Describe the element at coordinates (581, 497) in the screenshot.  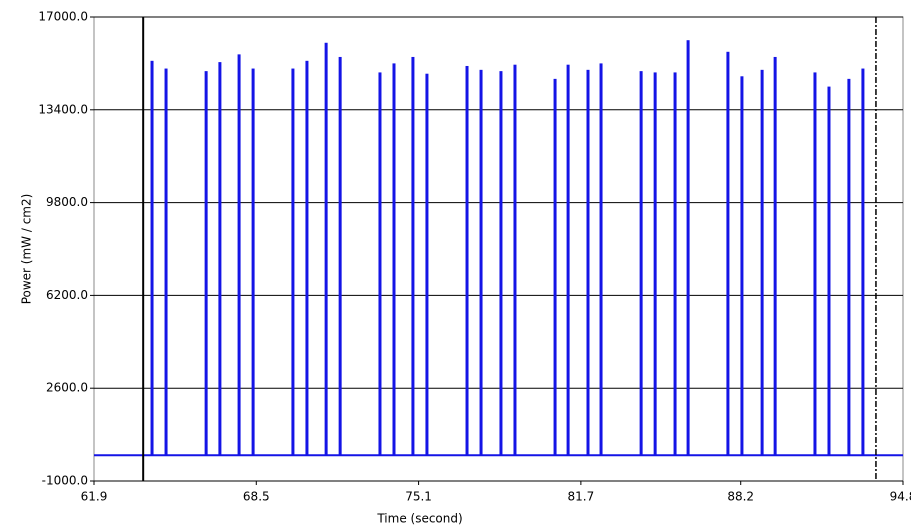
I see `x-tick-label: 81.7` at that location.